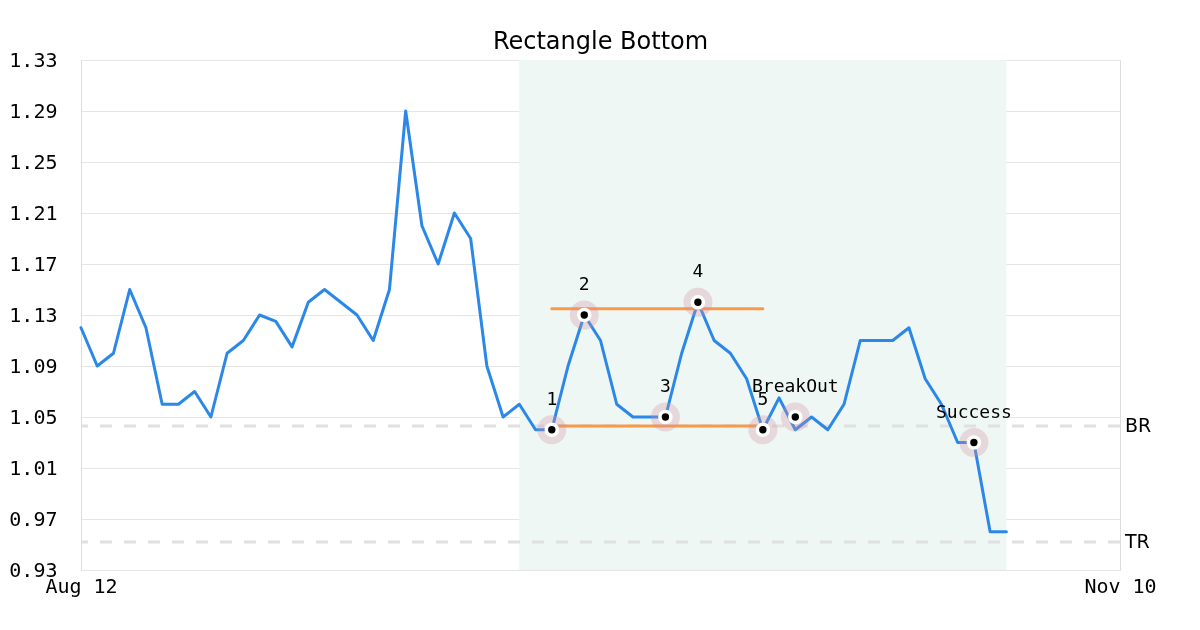 The image size is (1200, 630). I want to click on chart-title: Rectangle Bottom, so click(600, 41).